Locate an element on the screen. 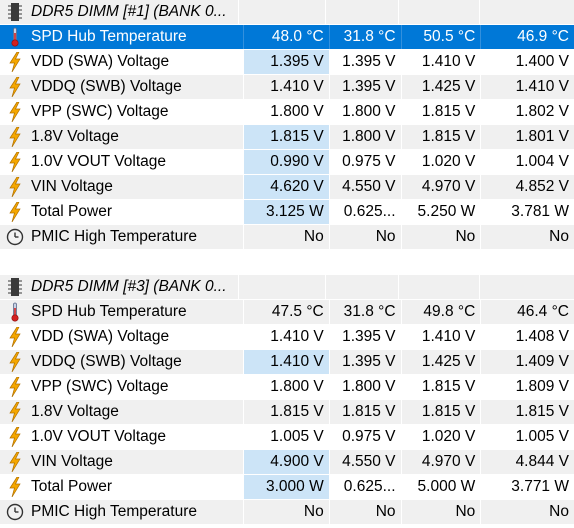 This screenshot has width=574, height=528. value-current: 3.125 W is located at coordinates (286, 212).